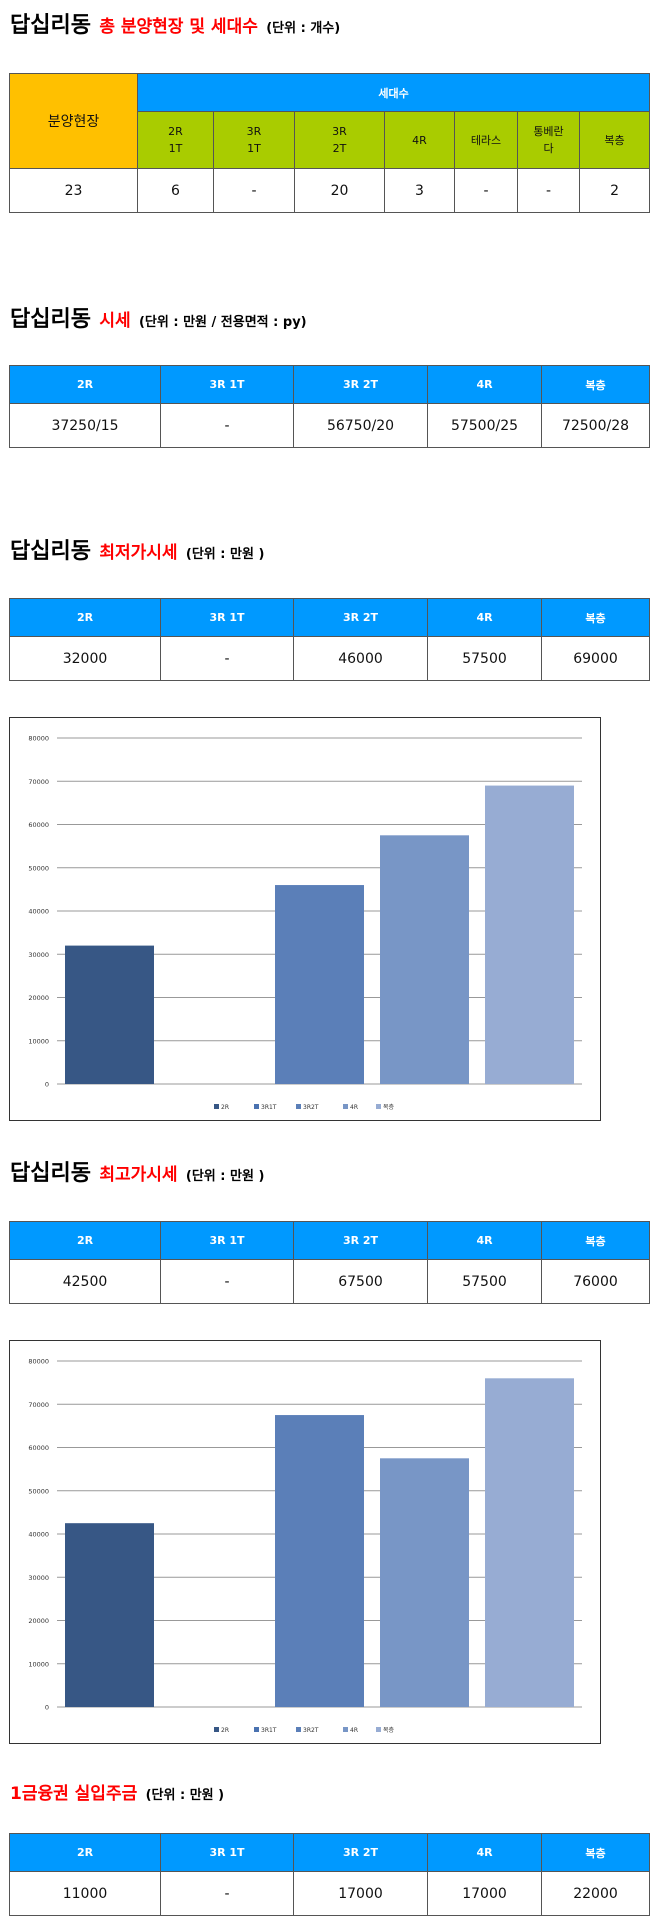 This screenshot has width=659, height=1931. I want to click on market-title-main: 답십리동, so click(50, 319).